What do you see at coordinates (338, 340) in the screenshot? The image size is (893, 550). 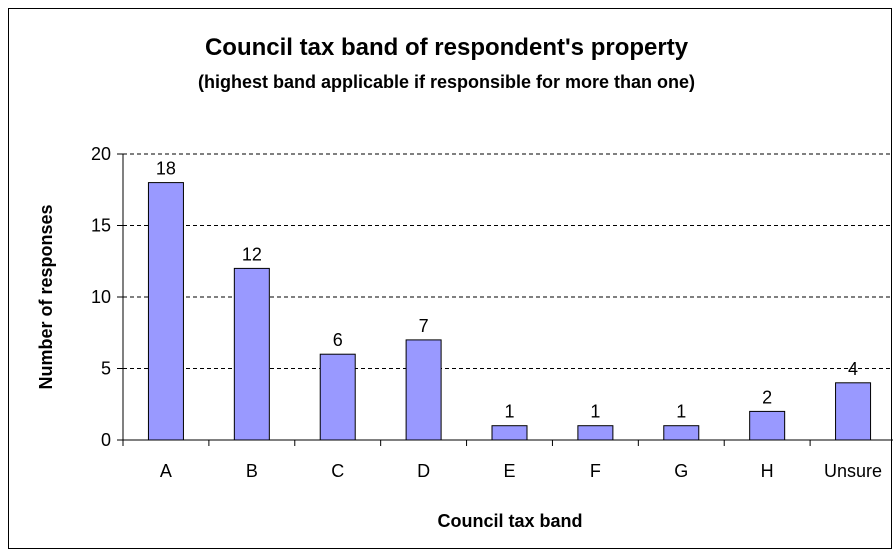 I see `data-label: 6` at bounding box center [338, 340].